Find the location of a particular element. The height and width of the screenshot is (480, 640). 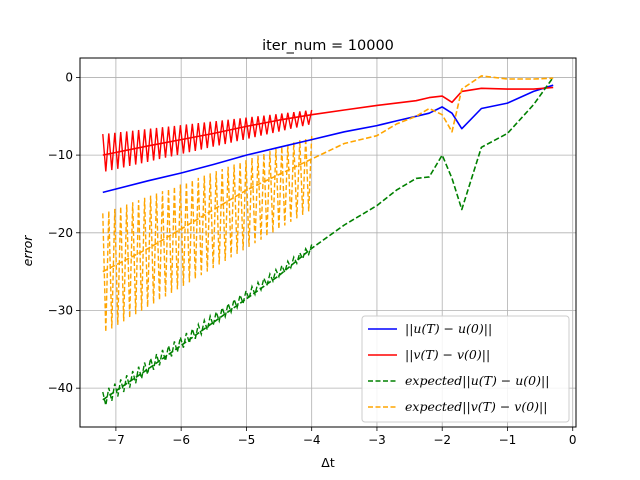

x-tick-label: −2 is located at coordinates (442, 440).